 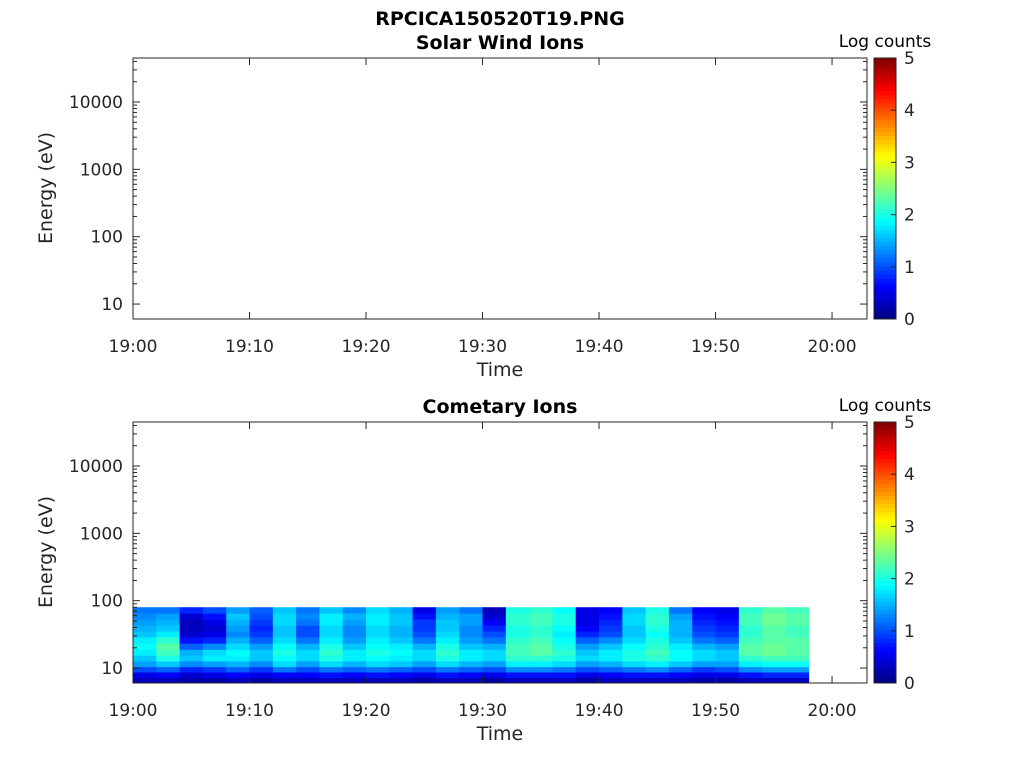 I want to click on colorbar-frame, so click(x=885, y=188).